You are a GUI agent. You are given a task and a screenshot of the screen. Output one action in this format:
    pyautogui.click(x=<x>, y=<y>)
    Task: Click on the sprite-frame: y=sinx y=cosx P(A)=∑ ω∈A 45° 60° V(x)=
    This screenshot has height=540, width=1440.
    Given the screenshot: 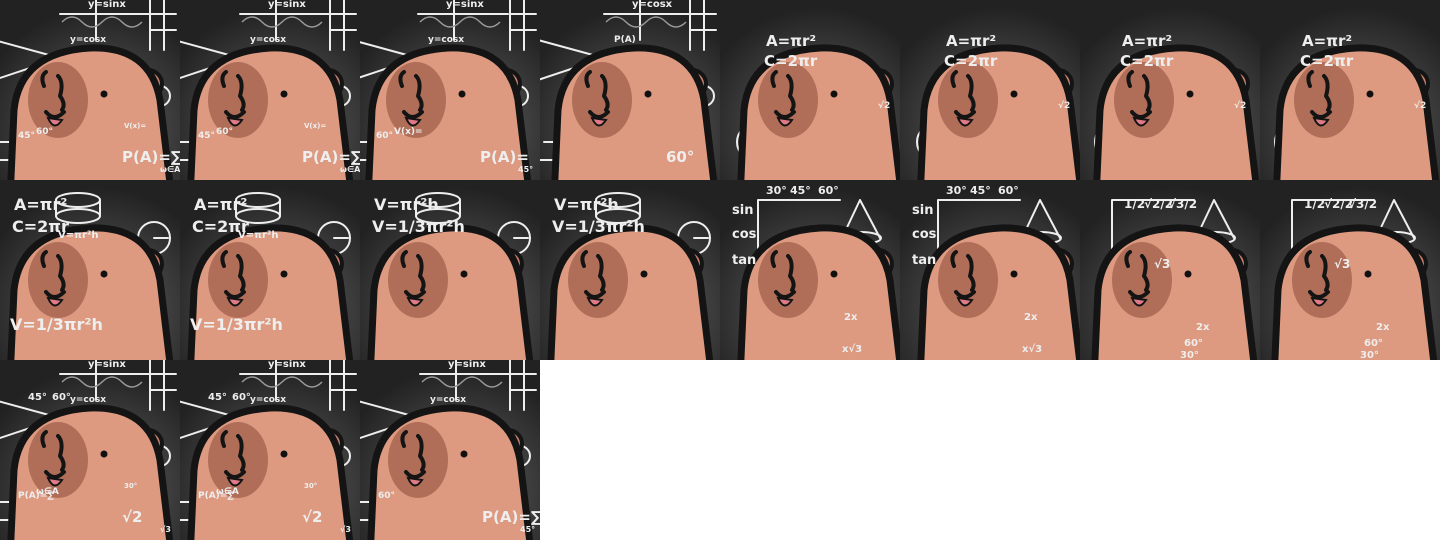 What is the action you would take?
    pyautogui.click(x=90, y=90)
    